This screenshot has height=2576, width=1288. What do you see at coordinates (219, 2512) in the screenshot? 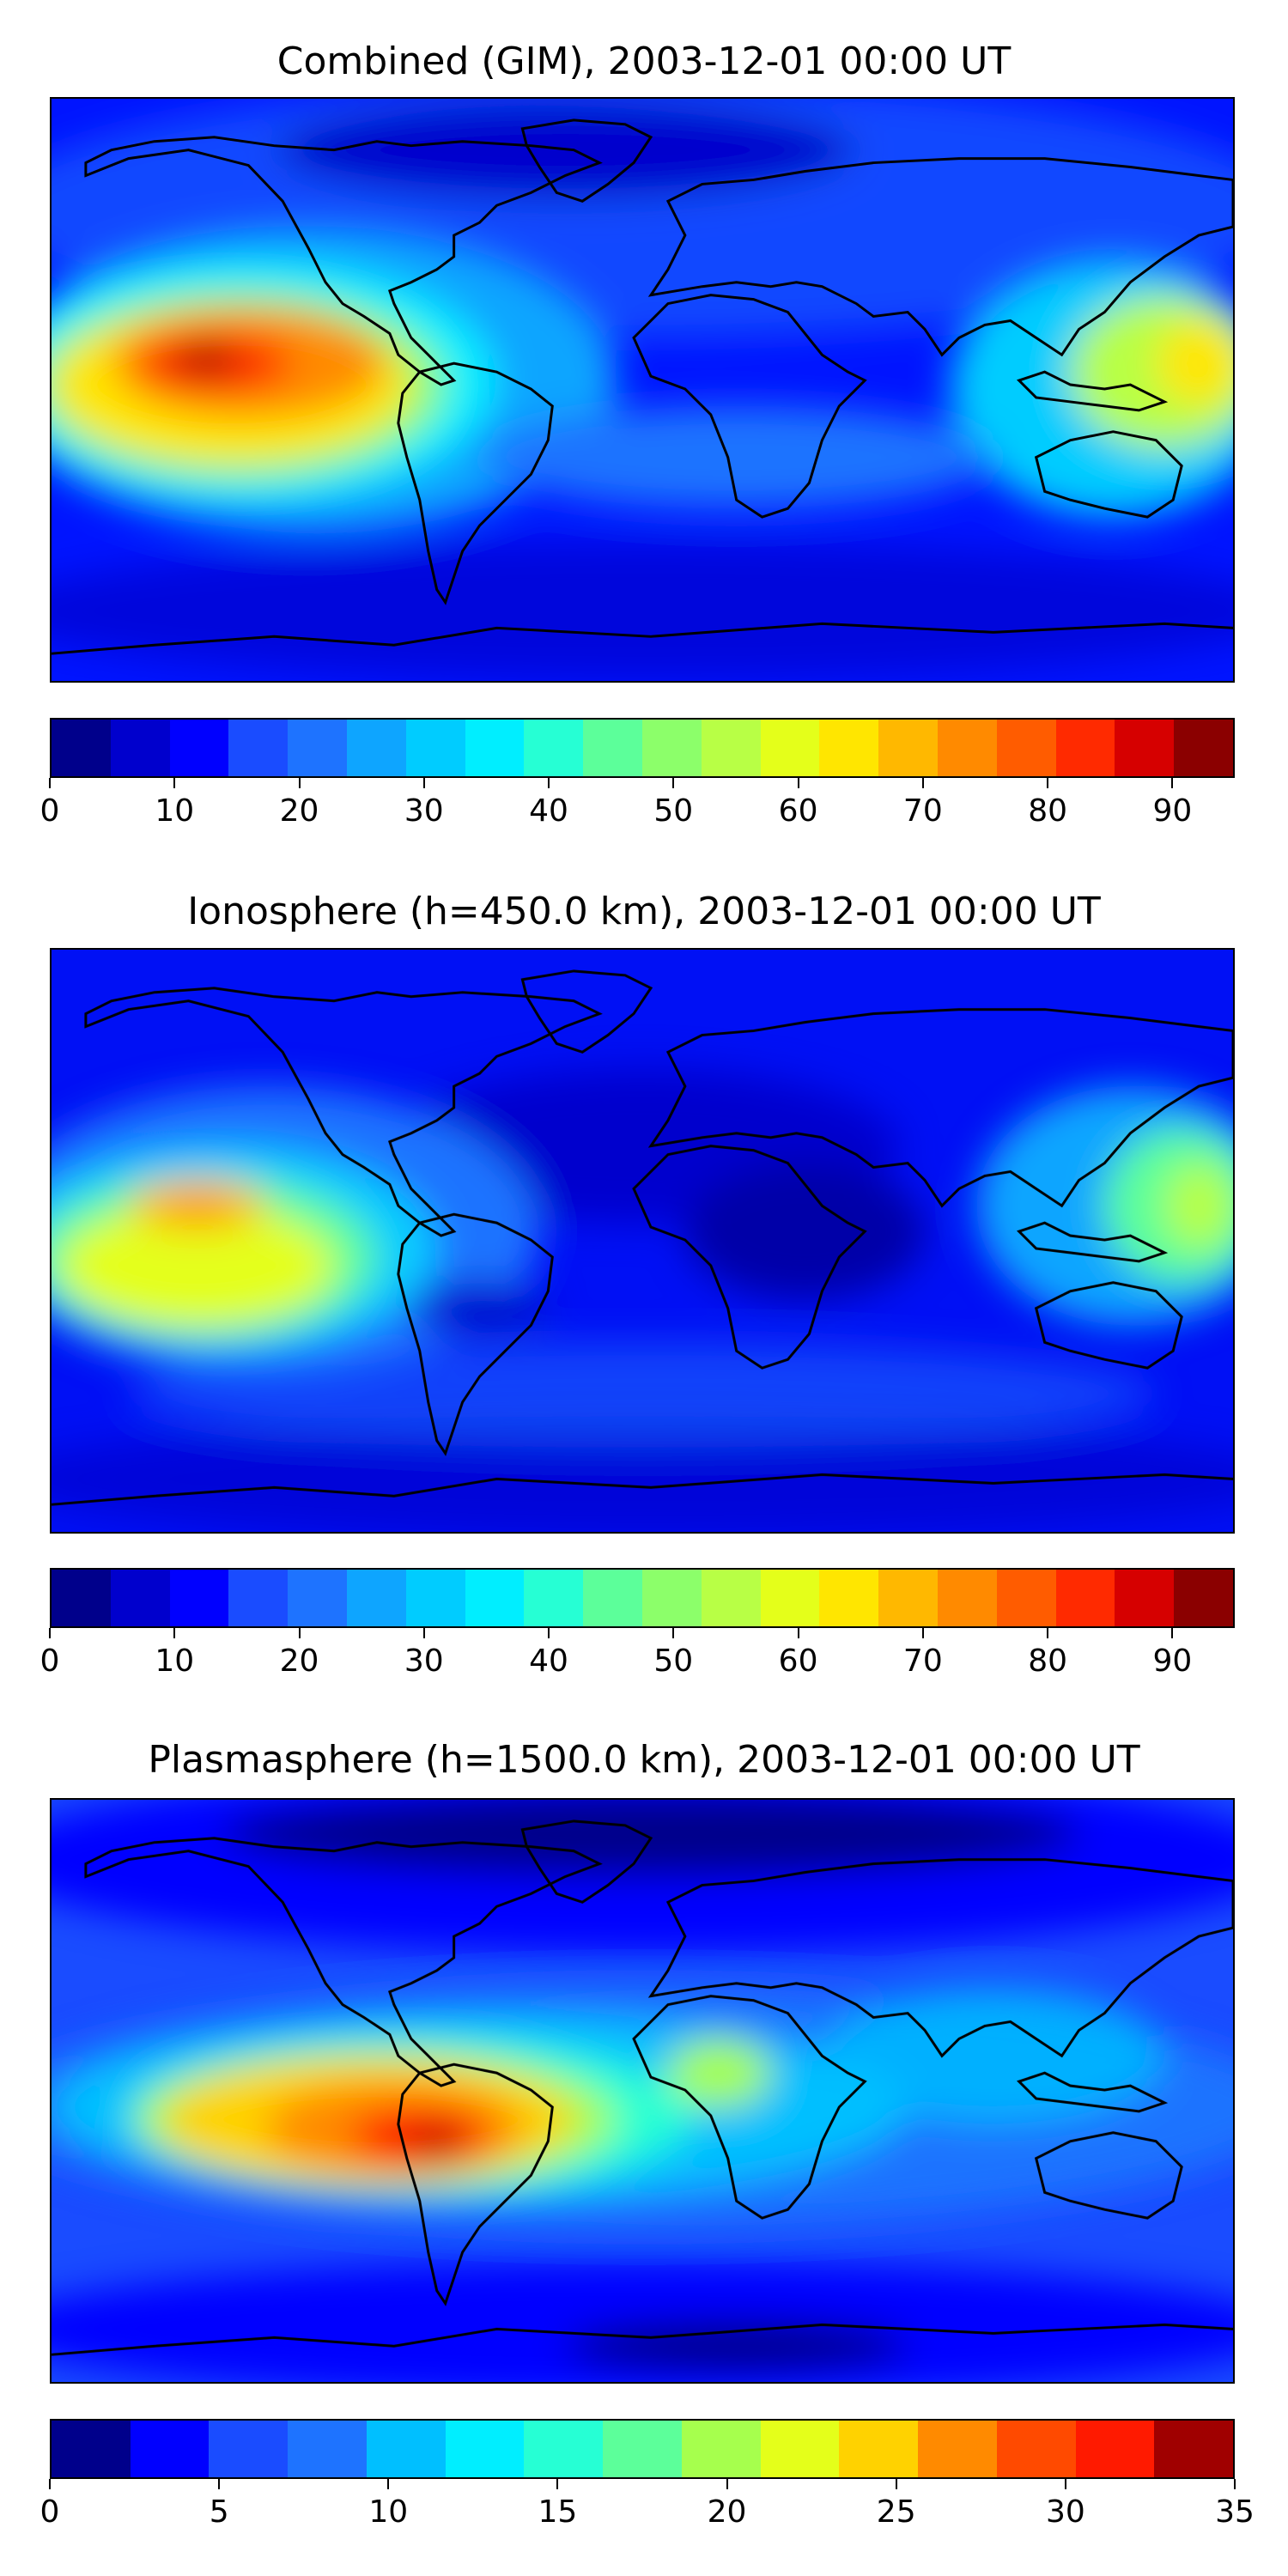
I see `colorbar-tick-label: 5` at bounding box center [219, 2512].